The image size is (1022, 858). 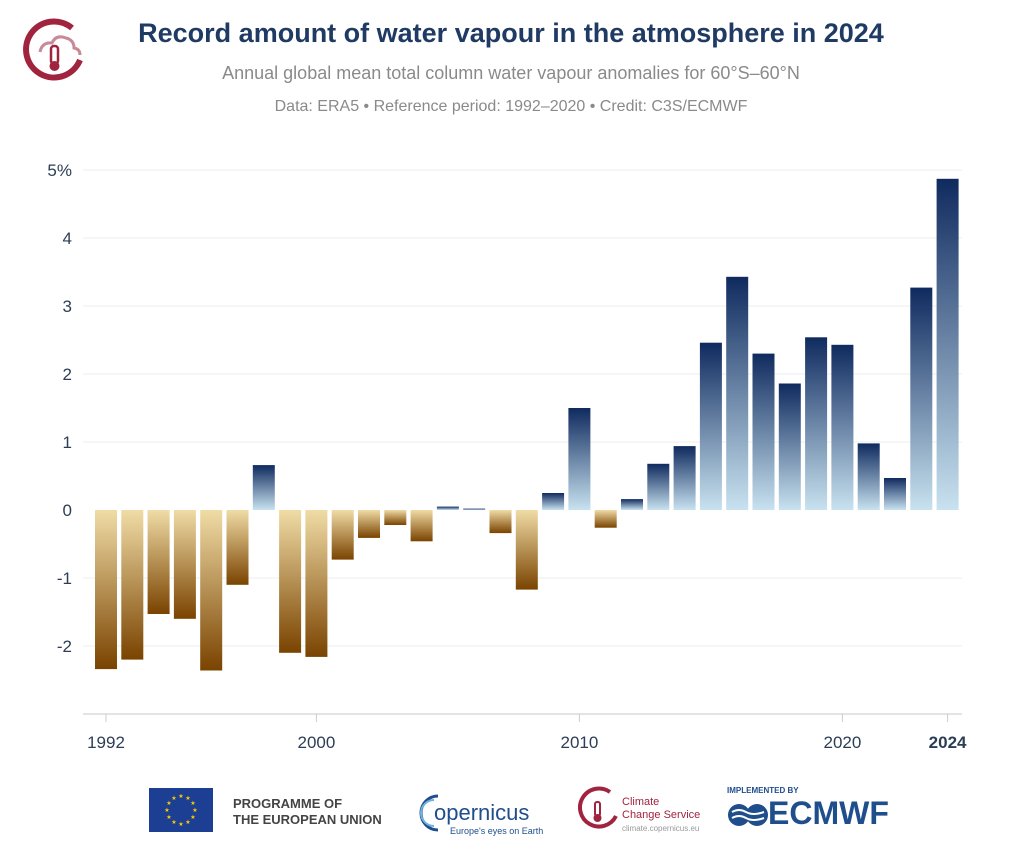 What do you see at coordinates (184, 564) in the screenshot?
I see `bar-1995` at bounding box center [184, 564].